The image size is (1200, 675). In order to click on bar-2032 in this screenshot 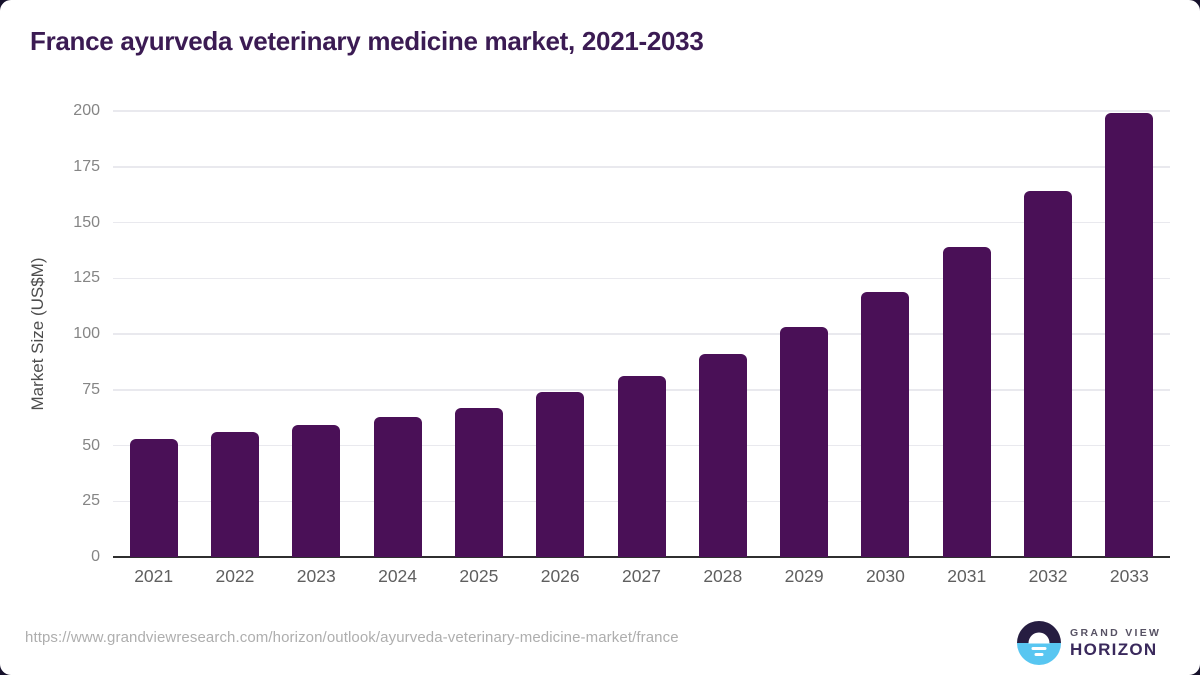, I will do `click(1048, 374)`.